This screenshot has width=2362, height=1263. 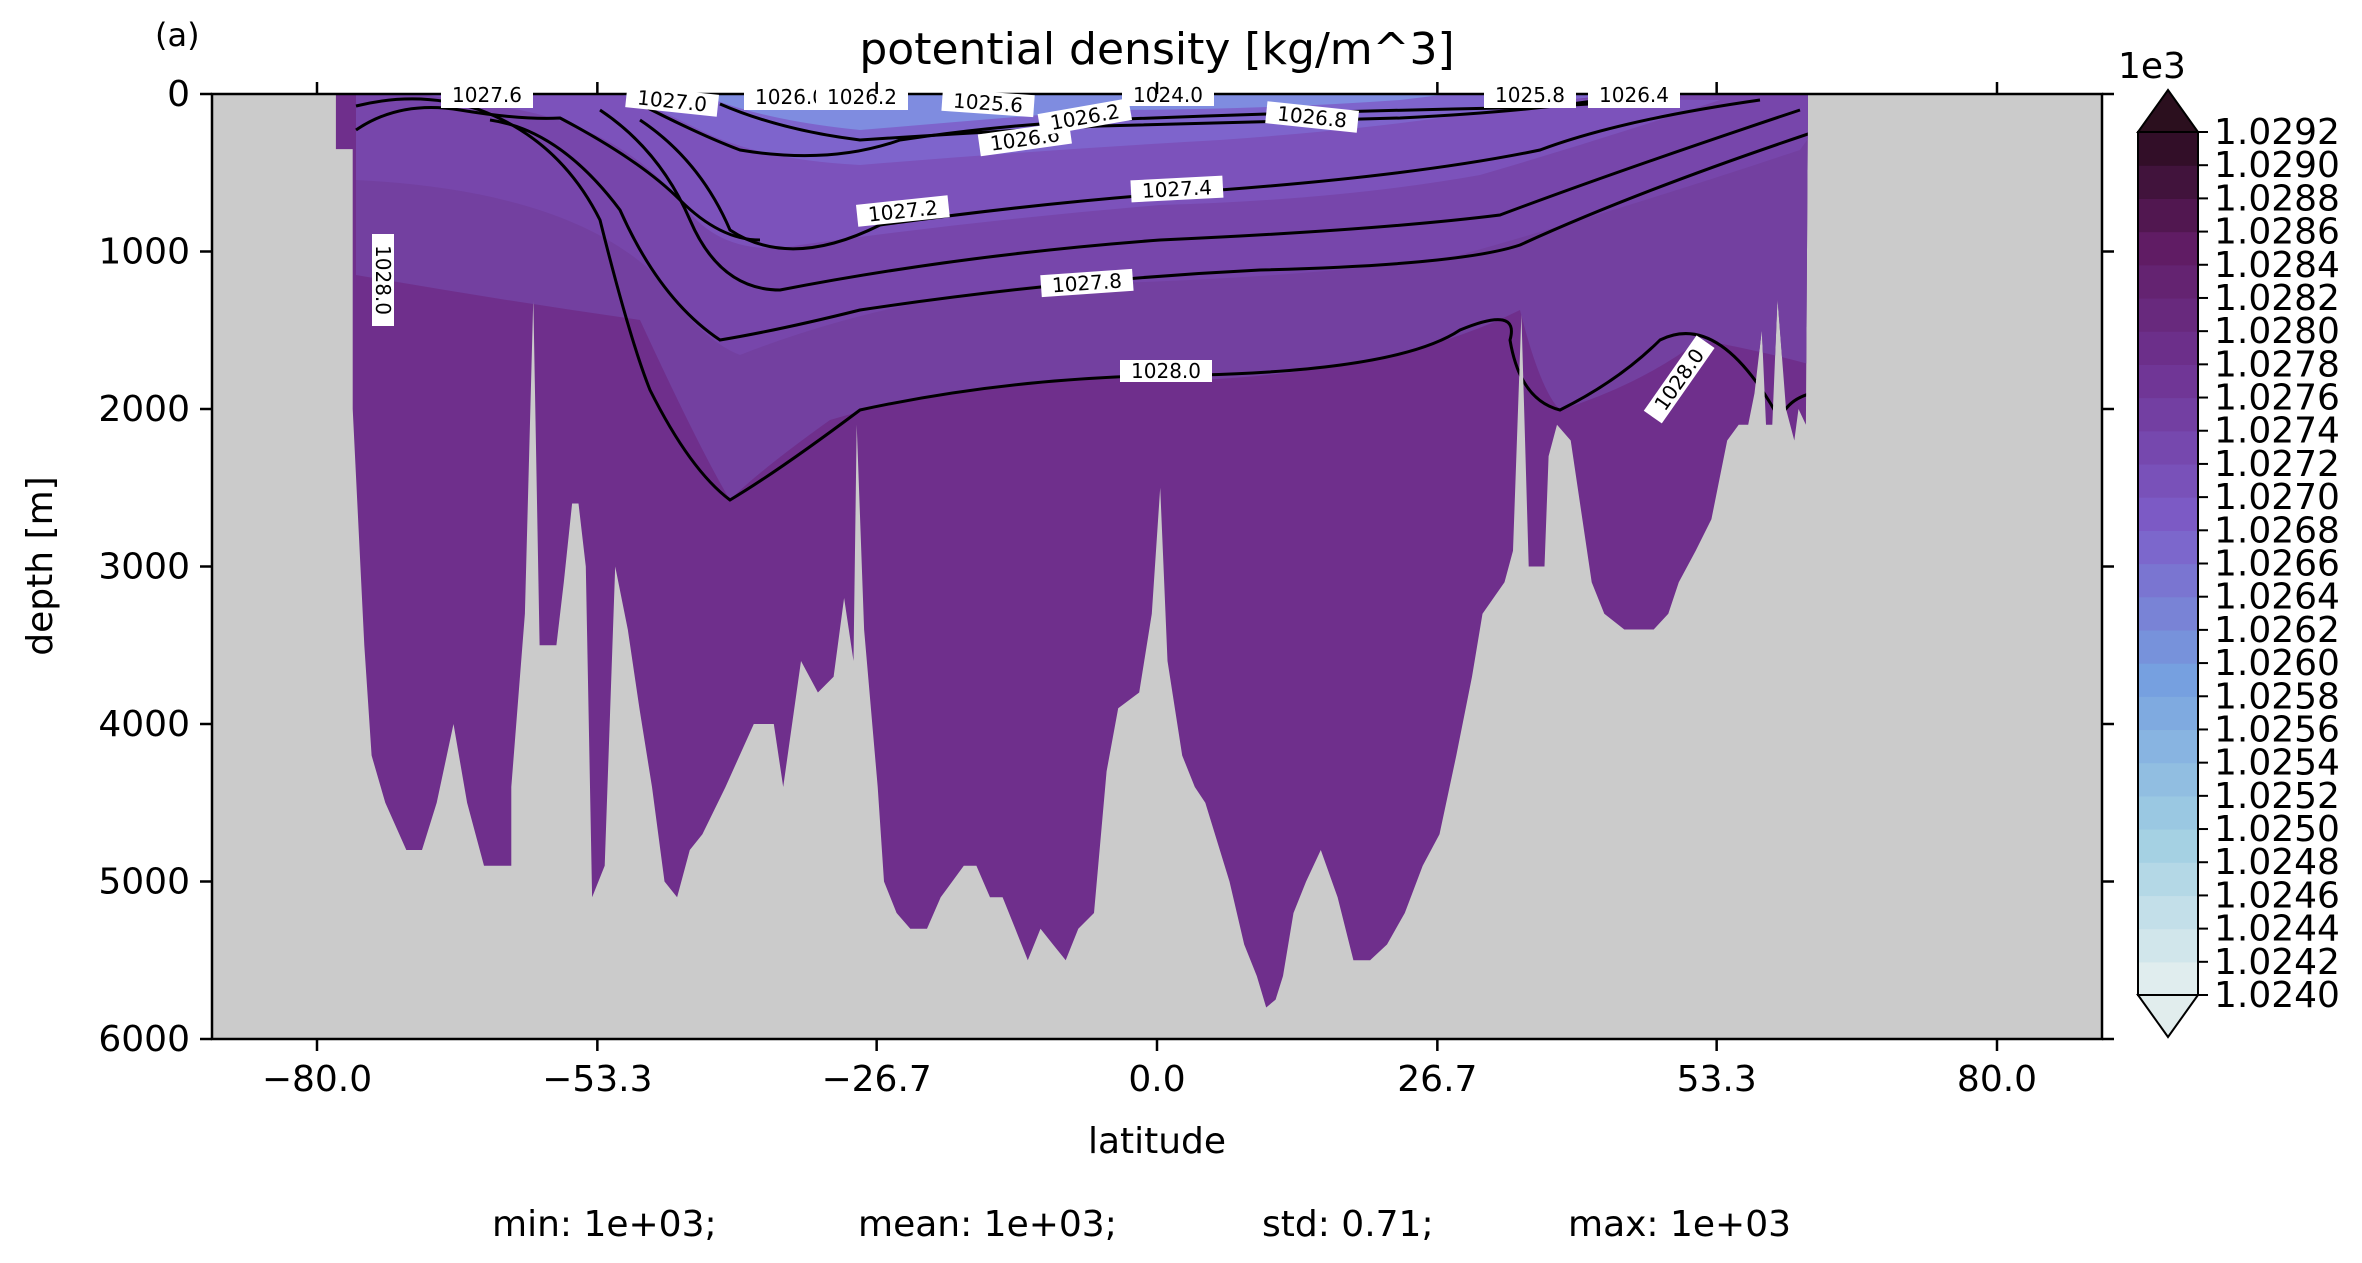 What do you see at coordinates (2277, 895) in the screenshot?
I see `colorbar-tick-label: 1.0246` at bounding box center [2277, 895].